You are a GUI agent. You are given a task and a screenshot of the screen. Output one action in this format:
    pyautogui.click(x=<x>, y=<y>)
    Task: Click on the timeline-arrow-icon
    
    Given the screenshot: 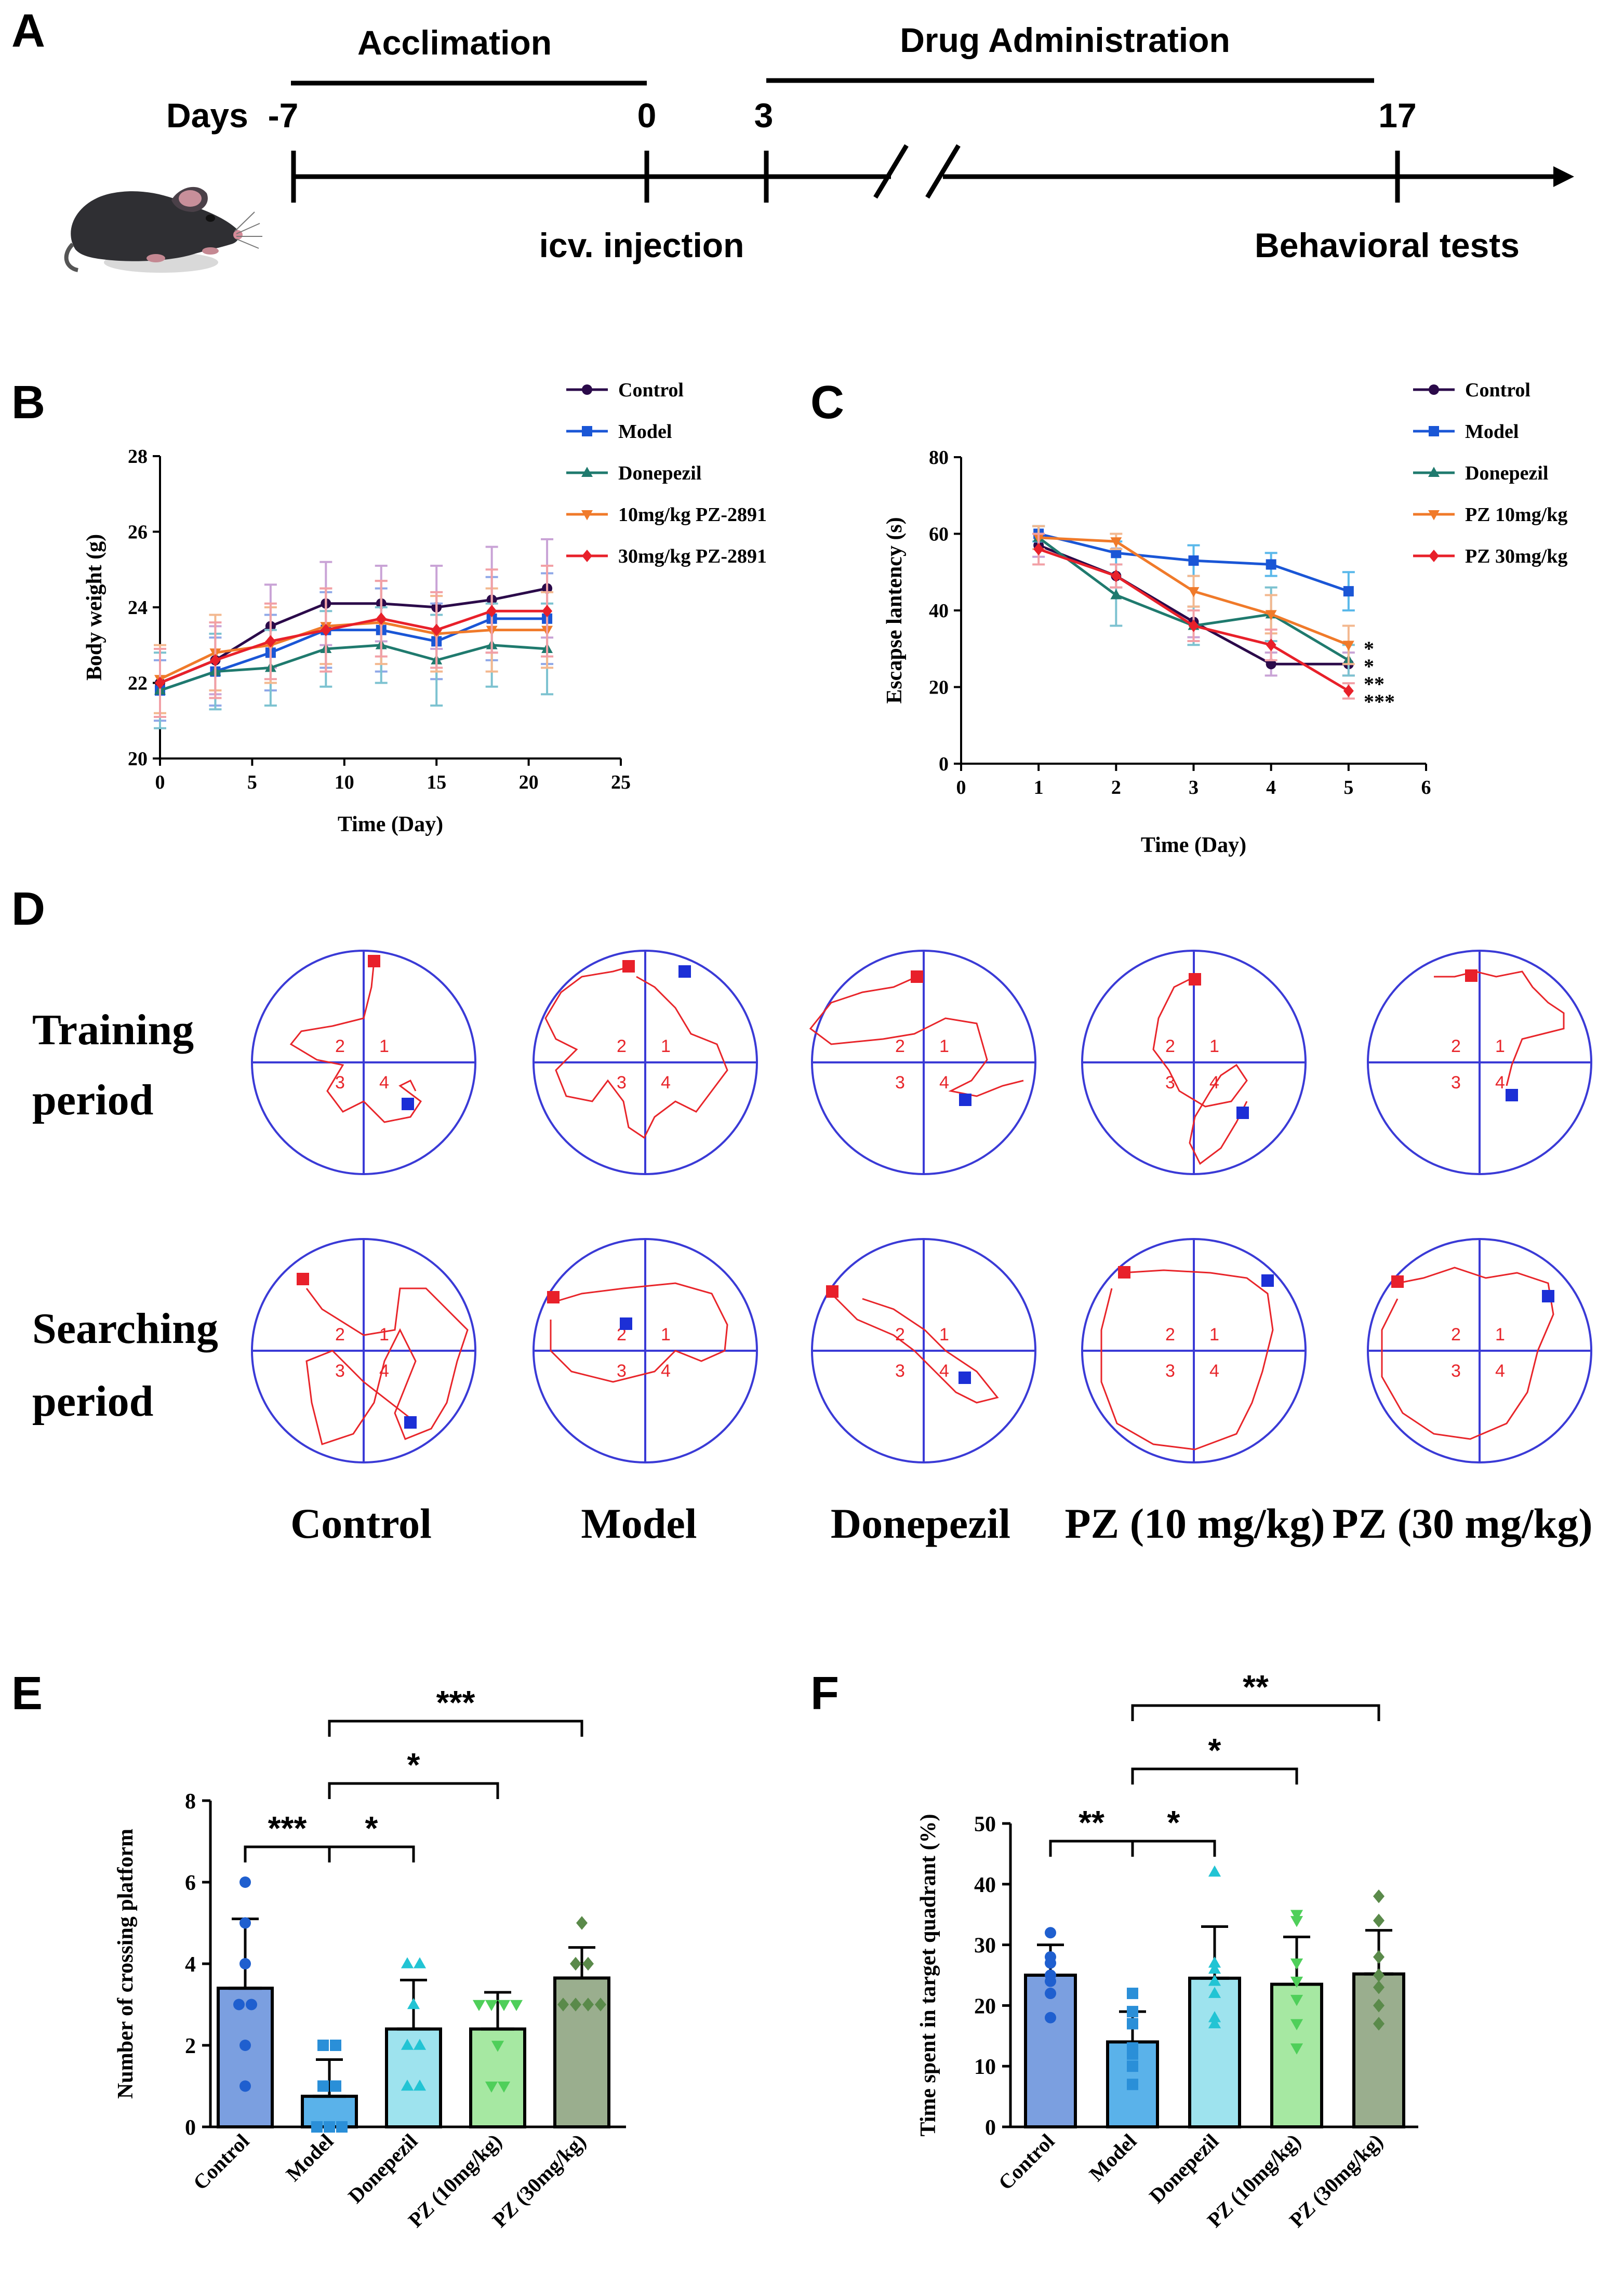 What is the action you would take?
    pyautogui.click(x=1563, y=177)
    